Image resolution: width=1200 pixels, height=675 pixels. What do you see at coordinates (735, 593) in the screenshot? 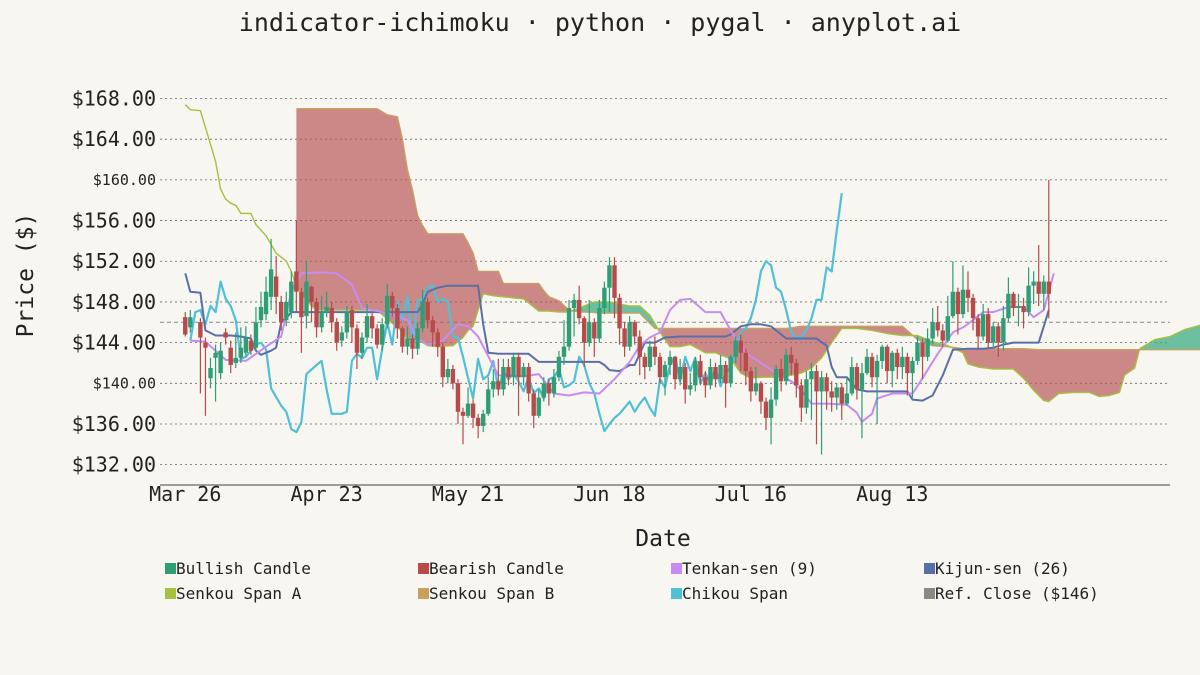
I see `legend-label: Chikou Span` at bounding box center [735, 593].